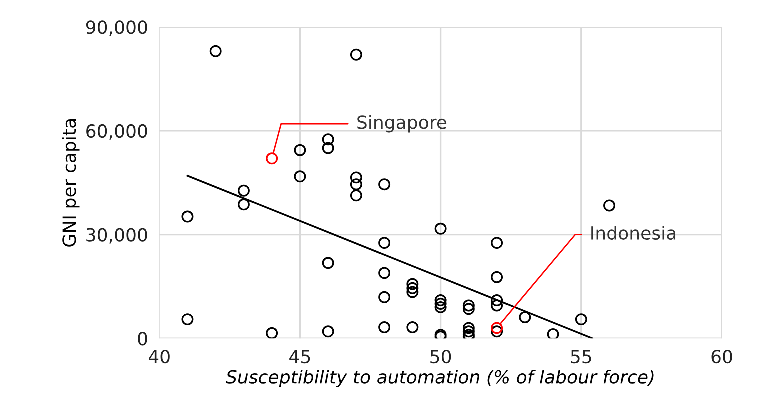 The image size is (760, 418). What do you see at coordinates (117, 236) in the screenshot?
I see `y-tick-label: 30,000` at bounding box center [117, 236].